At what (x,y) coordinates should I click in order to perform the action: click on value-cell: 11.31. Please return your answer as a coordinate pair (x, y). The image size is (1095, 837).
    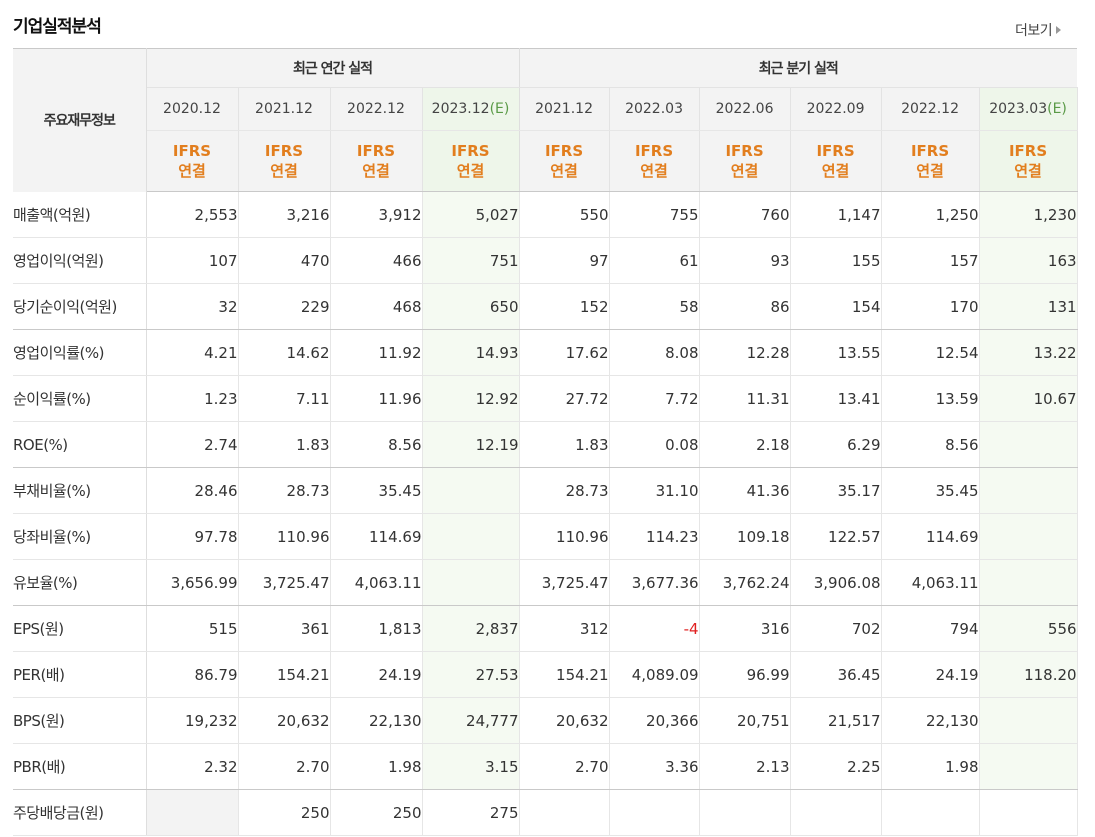
    Looking at the image, I should click on (745, 398).